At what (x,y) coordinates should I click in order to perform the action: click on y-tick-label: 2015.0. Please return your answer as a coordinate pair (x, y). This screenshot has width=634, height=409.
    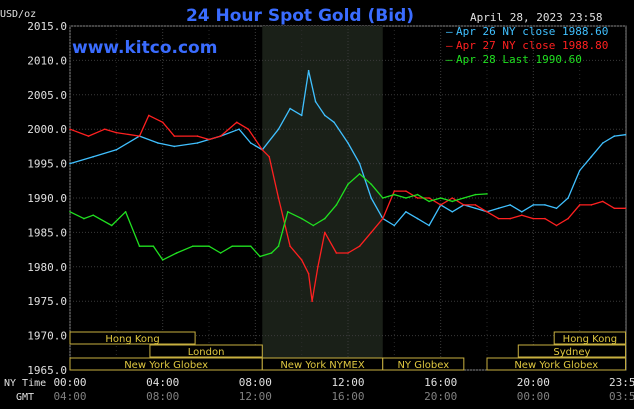
    Looking at the image, I should click on (47, 26).